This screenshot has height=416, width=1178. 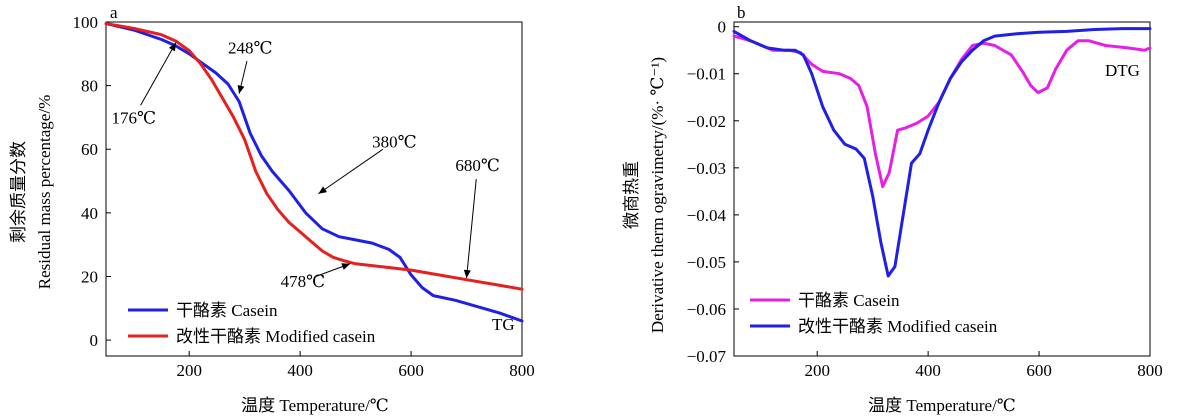 What do you see at coordinates (898, 326) in the screenshot?
I see `panel-b-legend-label-1: 改性干酪素 Modified casein` at bounding box center [898, 326].